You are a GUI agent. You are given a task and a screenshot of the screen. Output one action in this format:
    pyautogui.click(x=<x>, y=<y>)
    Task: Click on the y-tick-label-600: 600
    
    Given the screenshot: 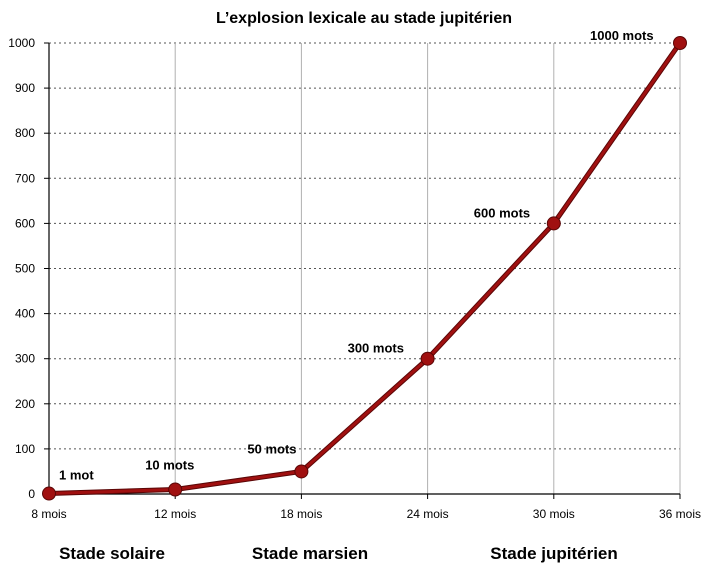 What is the action you would take?
    pyautogui.click(x=25, y=223)
    